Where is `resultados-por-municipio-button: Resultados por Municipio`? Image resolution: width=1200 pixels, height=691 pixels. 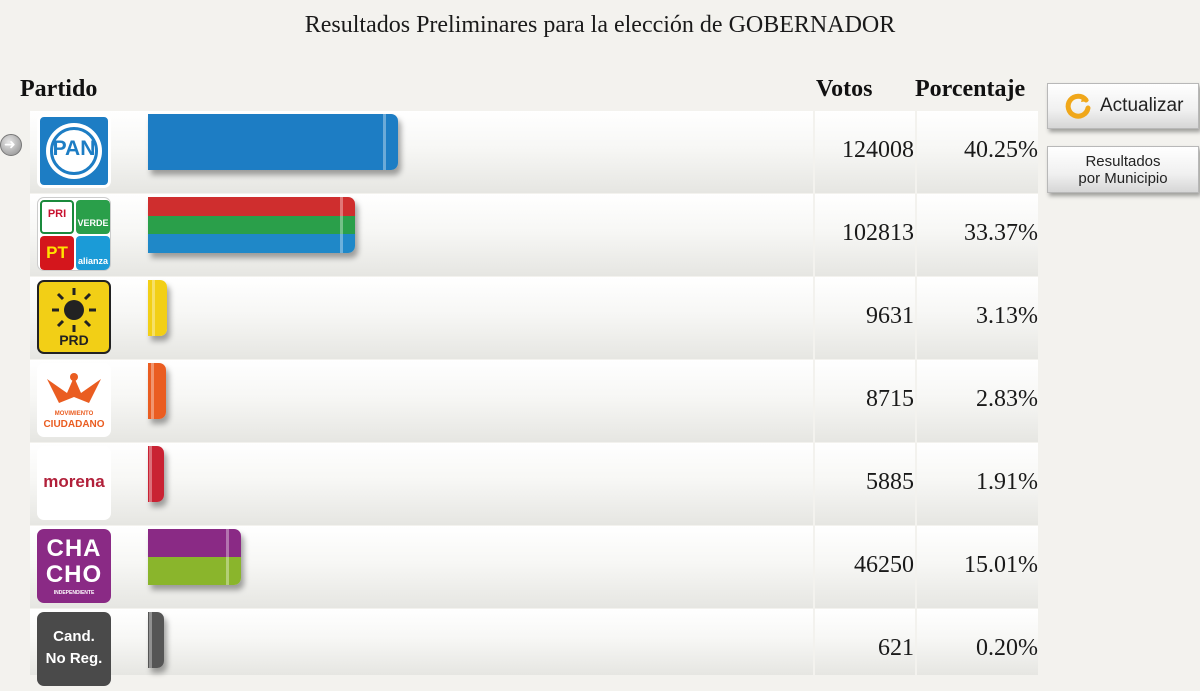 resultados-por-municipio-button: Resultados por Municipio is located at coordinates (1123, 169).